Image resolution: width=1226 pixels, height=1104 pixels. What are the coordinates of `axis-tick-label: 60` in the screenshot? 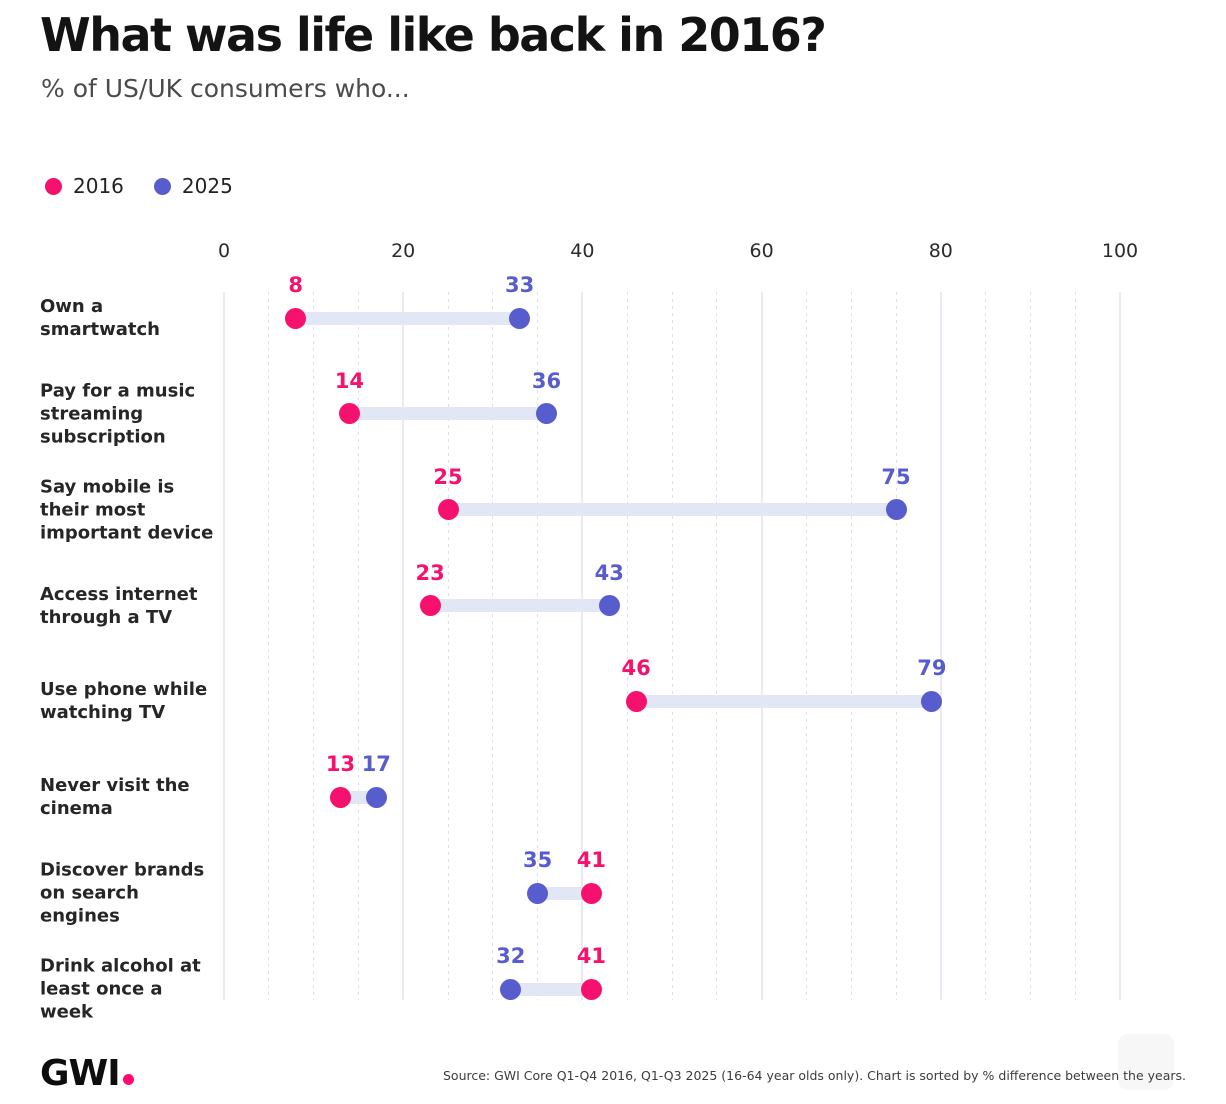 It's located at (761, 251).